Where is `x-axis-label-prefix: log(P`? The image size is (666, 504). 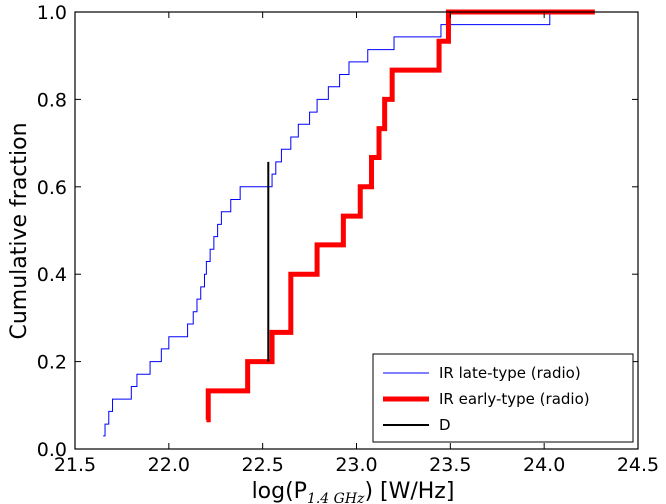 x-axis-label-prefix: log(P is located at coordinates (279, 491).